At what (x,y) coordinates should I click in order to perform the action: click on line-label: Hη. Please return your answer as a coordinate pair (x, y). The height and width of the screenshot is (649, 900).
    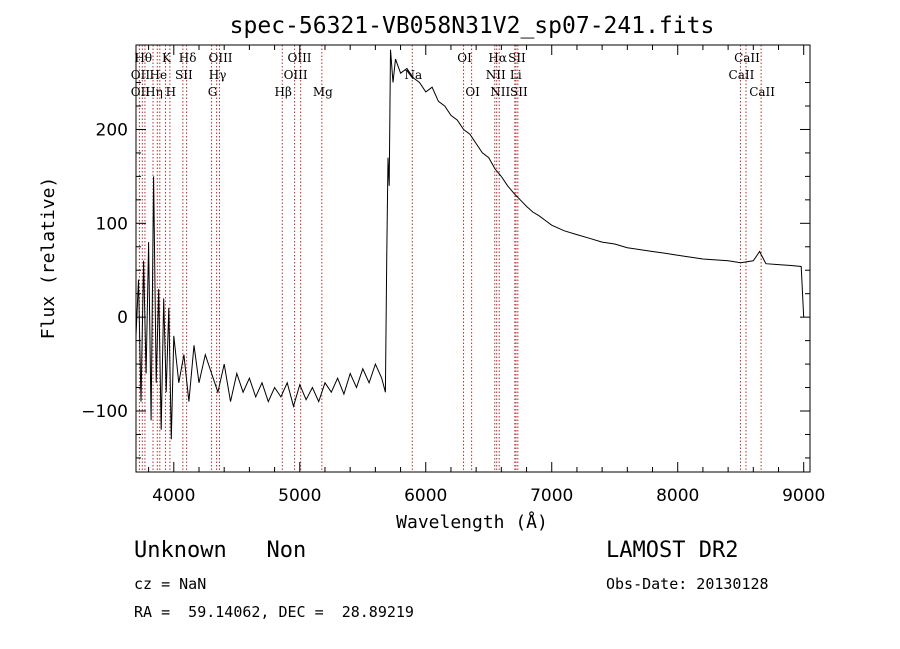
    Looking at the image, I should click on (154, 92).